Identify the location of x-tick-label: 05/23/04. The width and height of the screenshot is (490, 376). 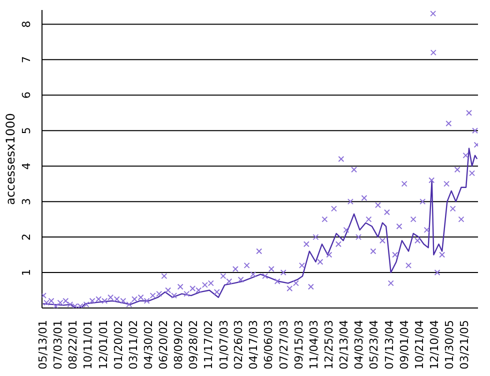
(374, 345).